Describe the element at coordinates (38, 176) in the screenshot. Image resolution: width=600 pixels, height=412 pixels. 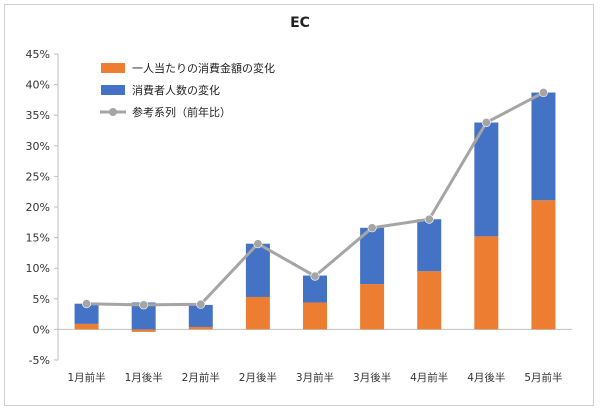
I see `y-tick-label: 25%` at that location.